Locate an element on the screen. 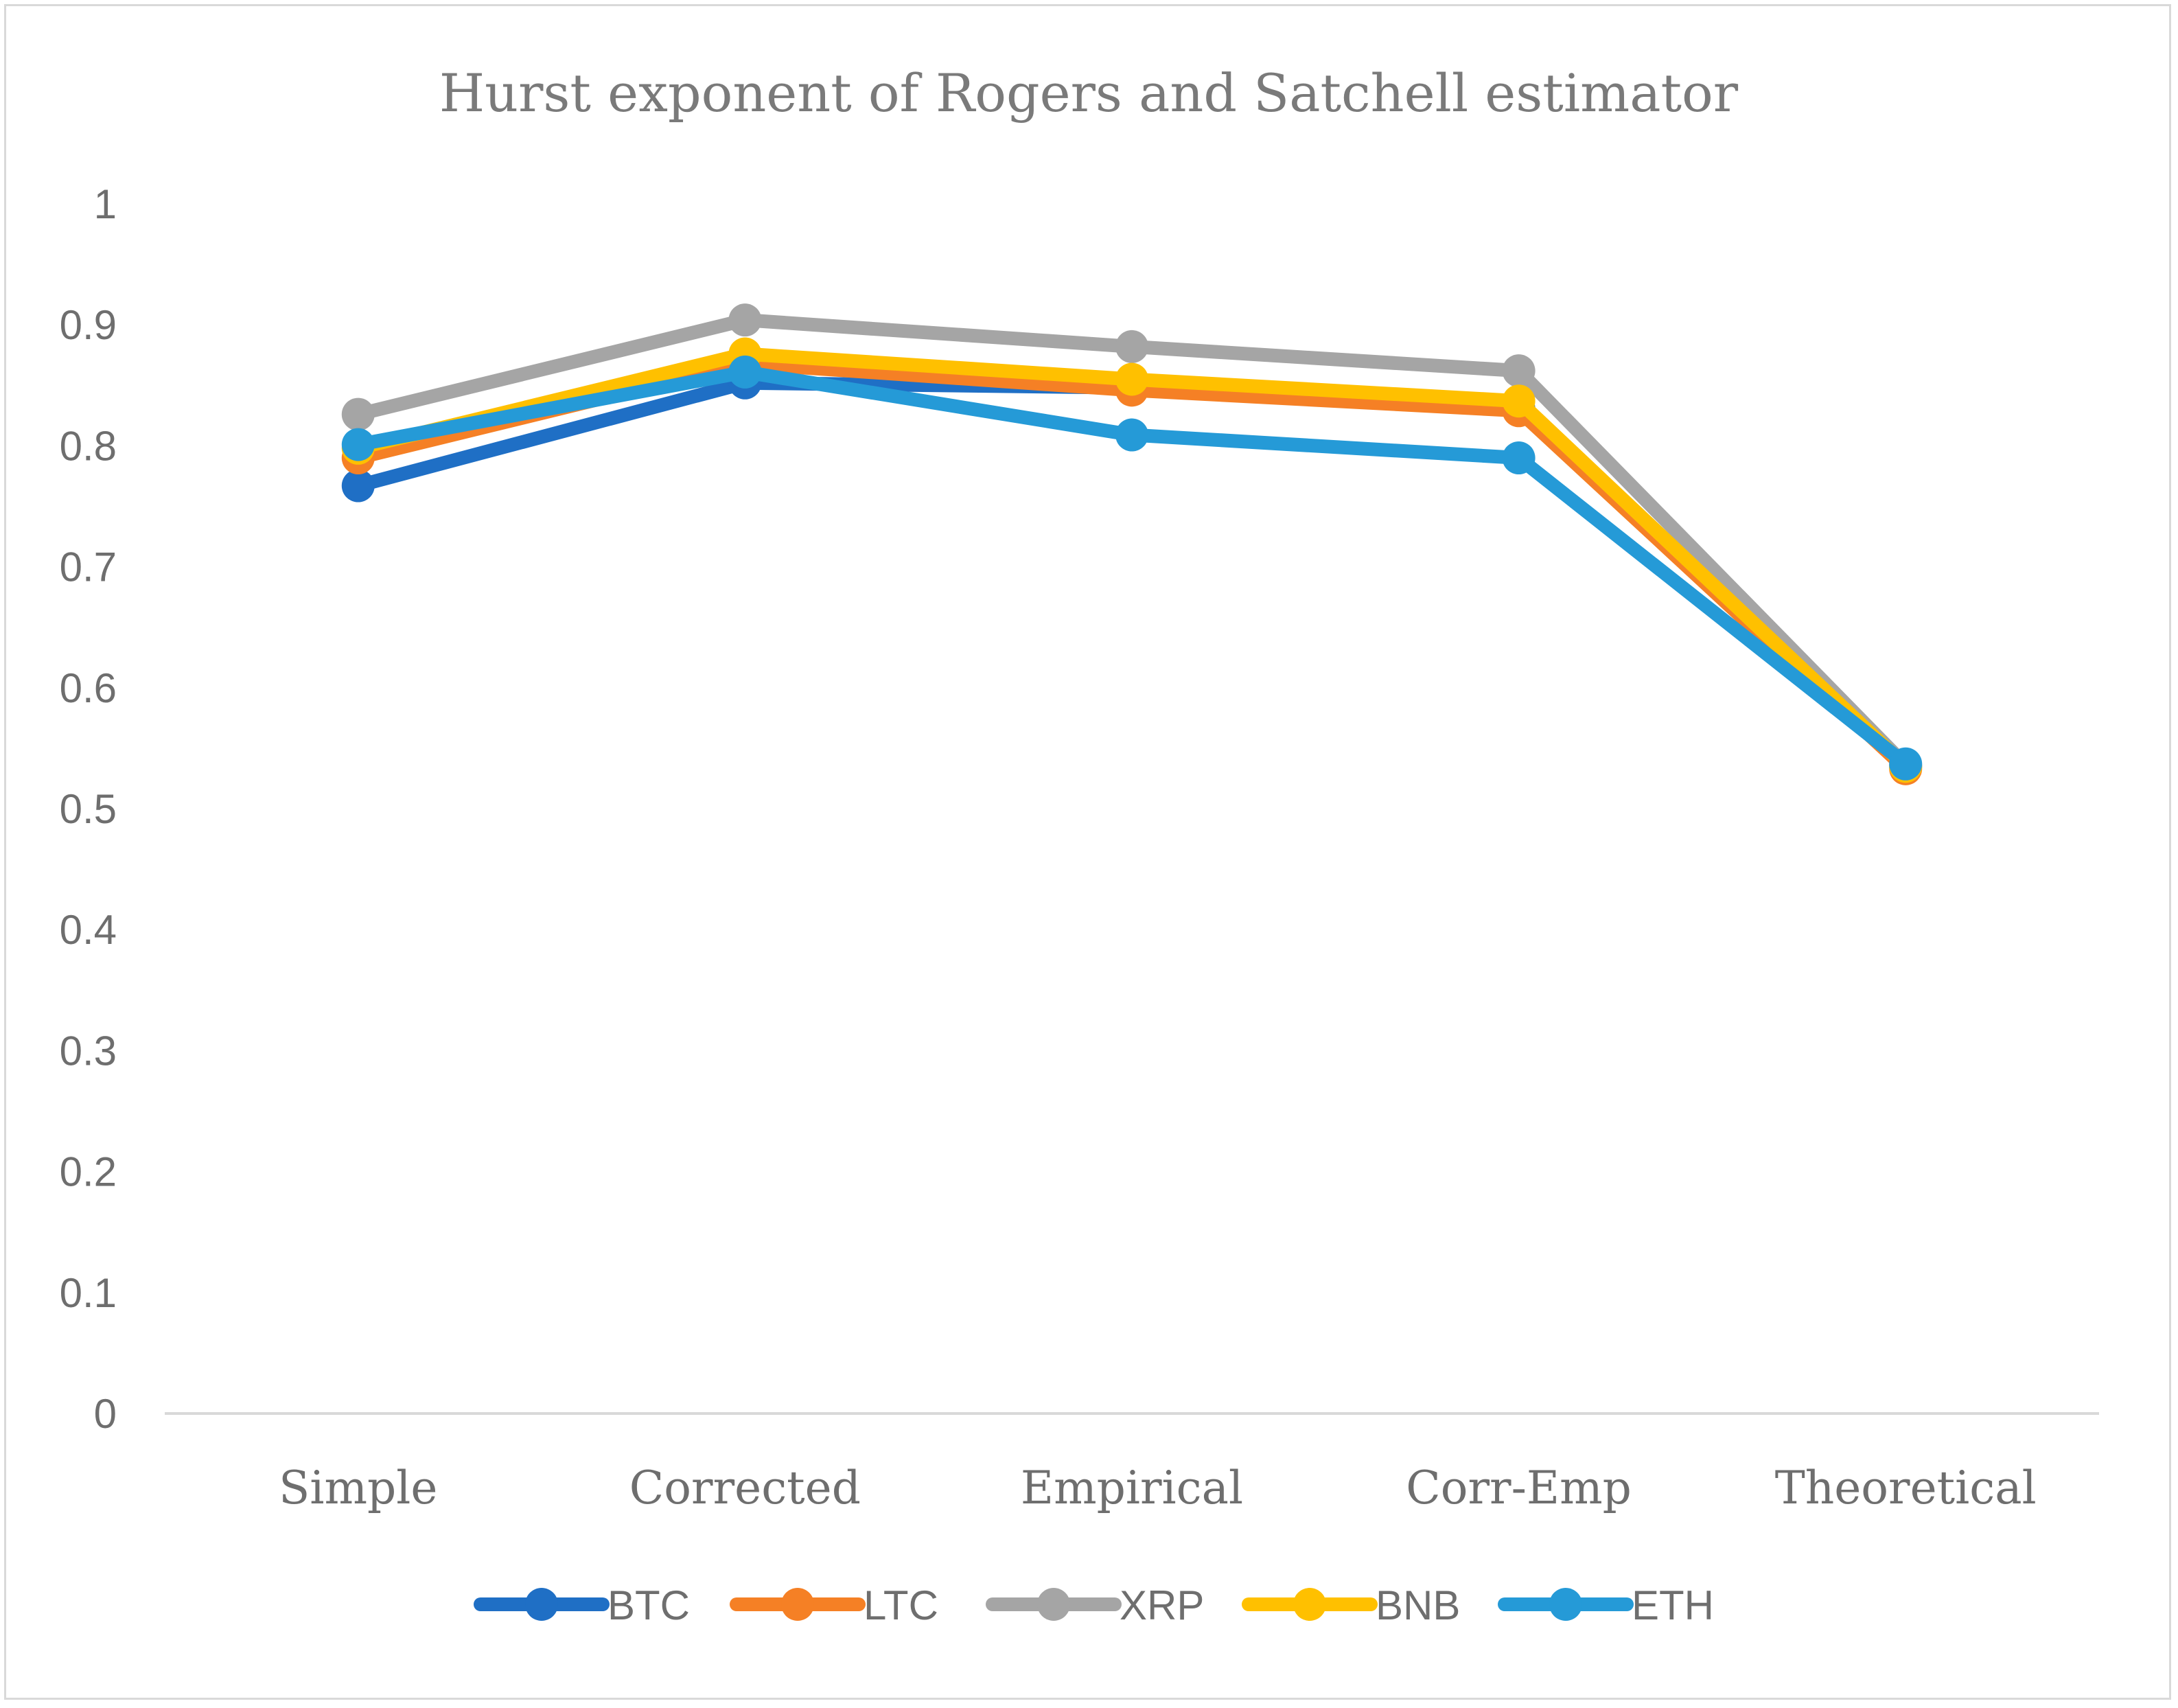 The image size is (2178, 1708). y-tick-label: 1 is located at coordinates (105, 204).